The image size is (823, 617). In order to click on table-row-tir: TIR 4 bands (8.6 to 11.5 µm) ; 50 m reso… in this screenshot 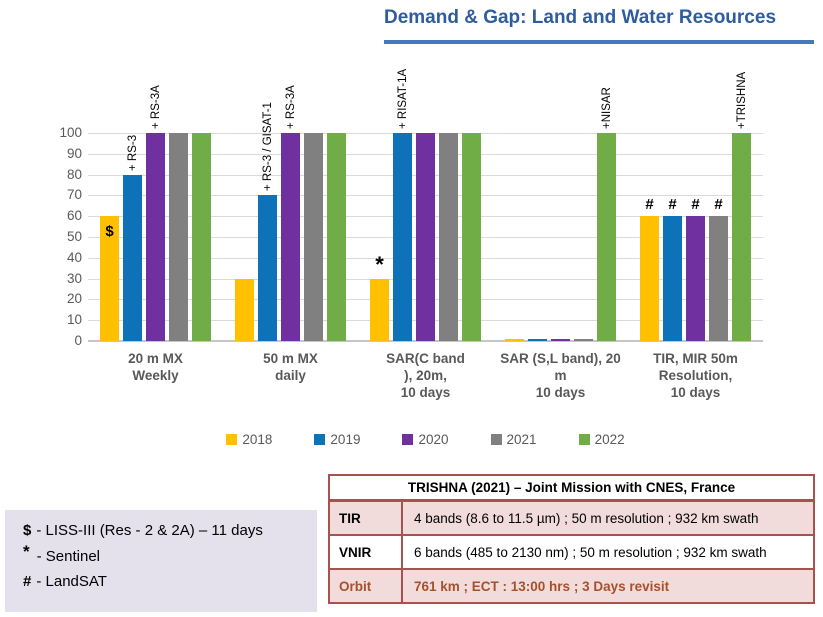, I will do `click(571, 519)`.